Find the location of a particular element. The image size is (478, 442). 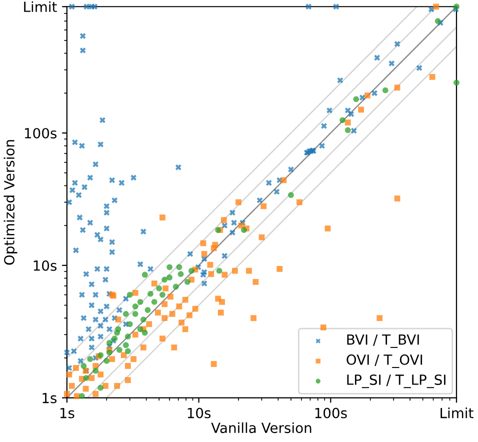

legend-label: LP_SI / T_LP_SI is located at coordinates (396, 381).